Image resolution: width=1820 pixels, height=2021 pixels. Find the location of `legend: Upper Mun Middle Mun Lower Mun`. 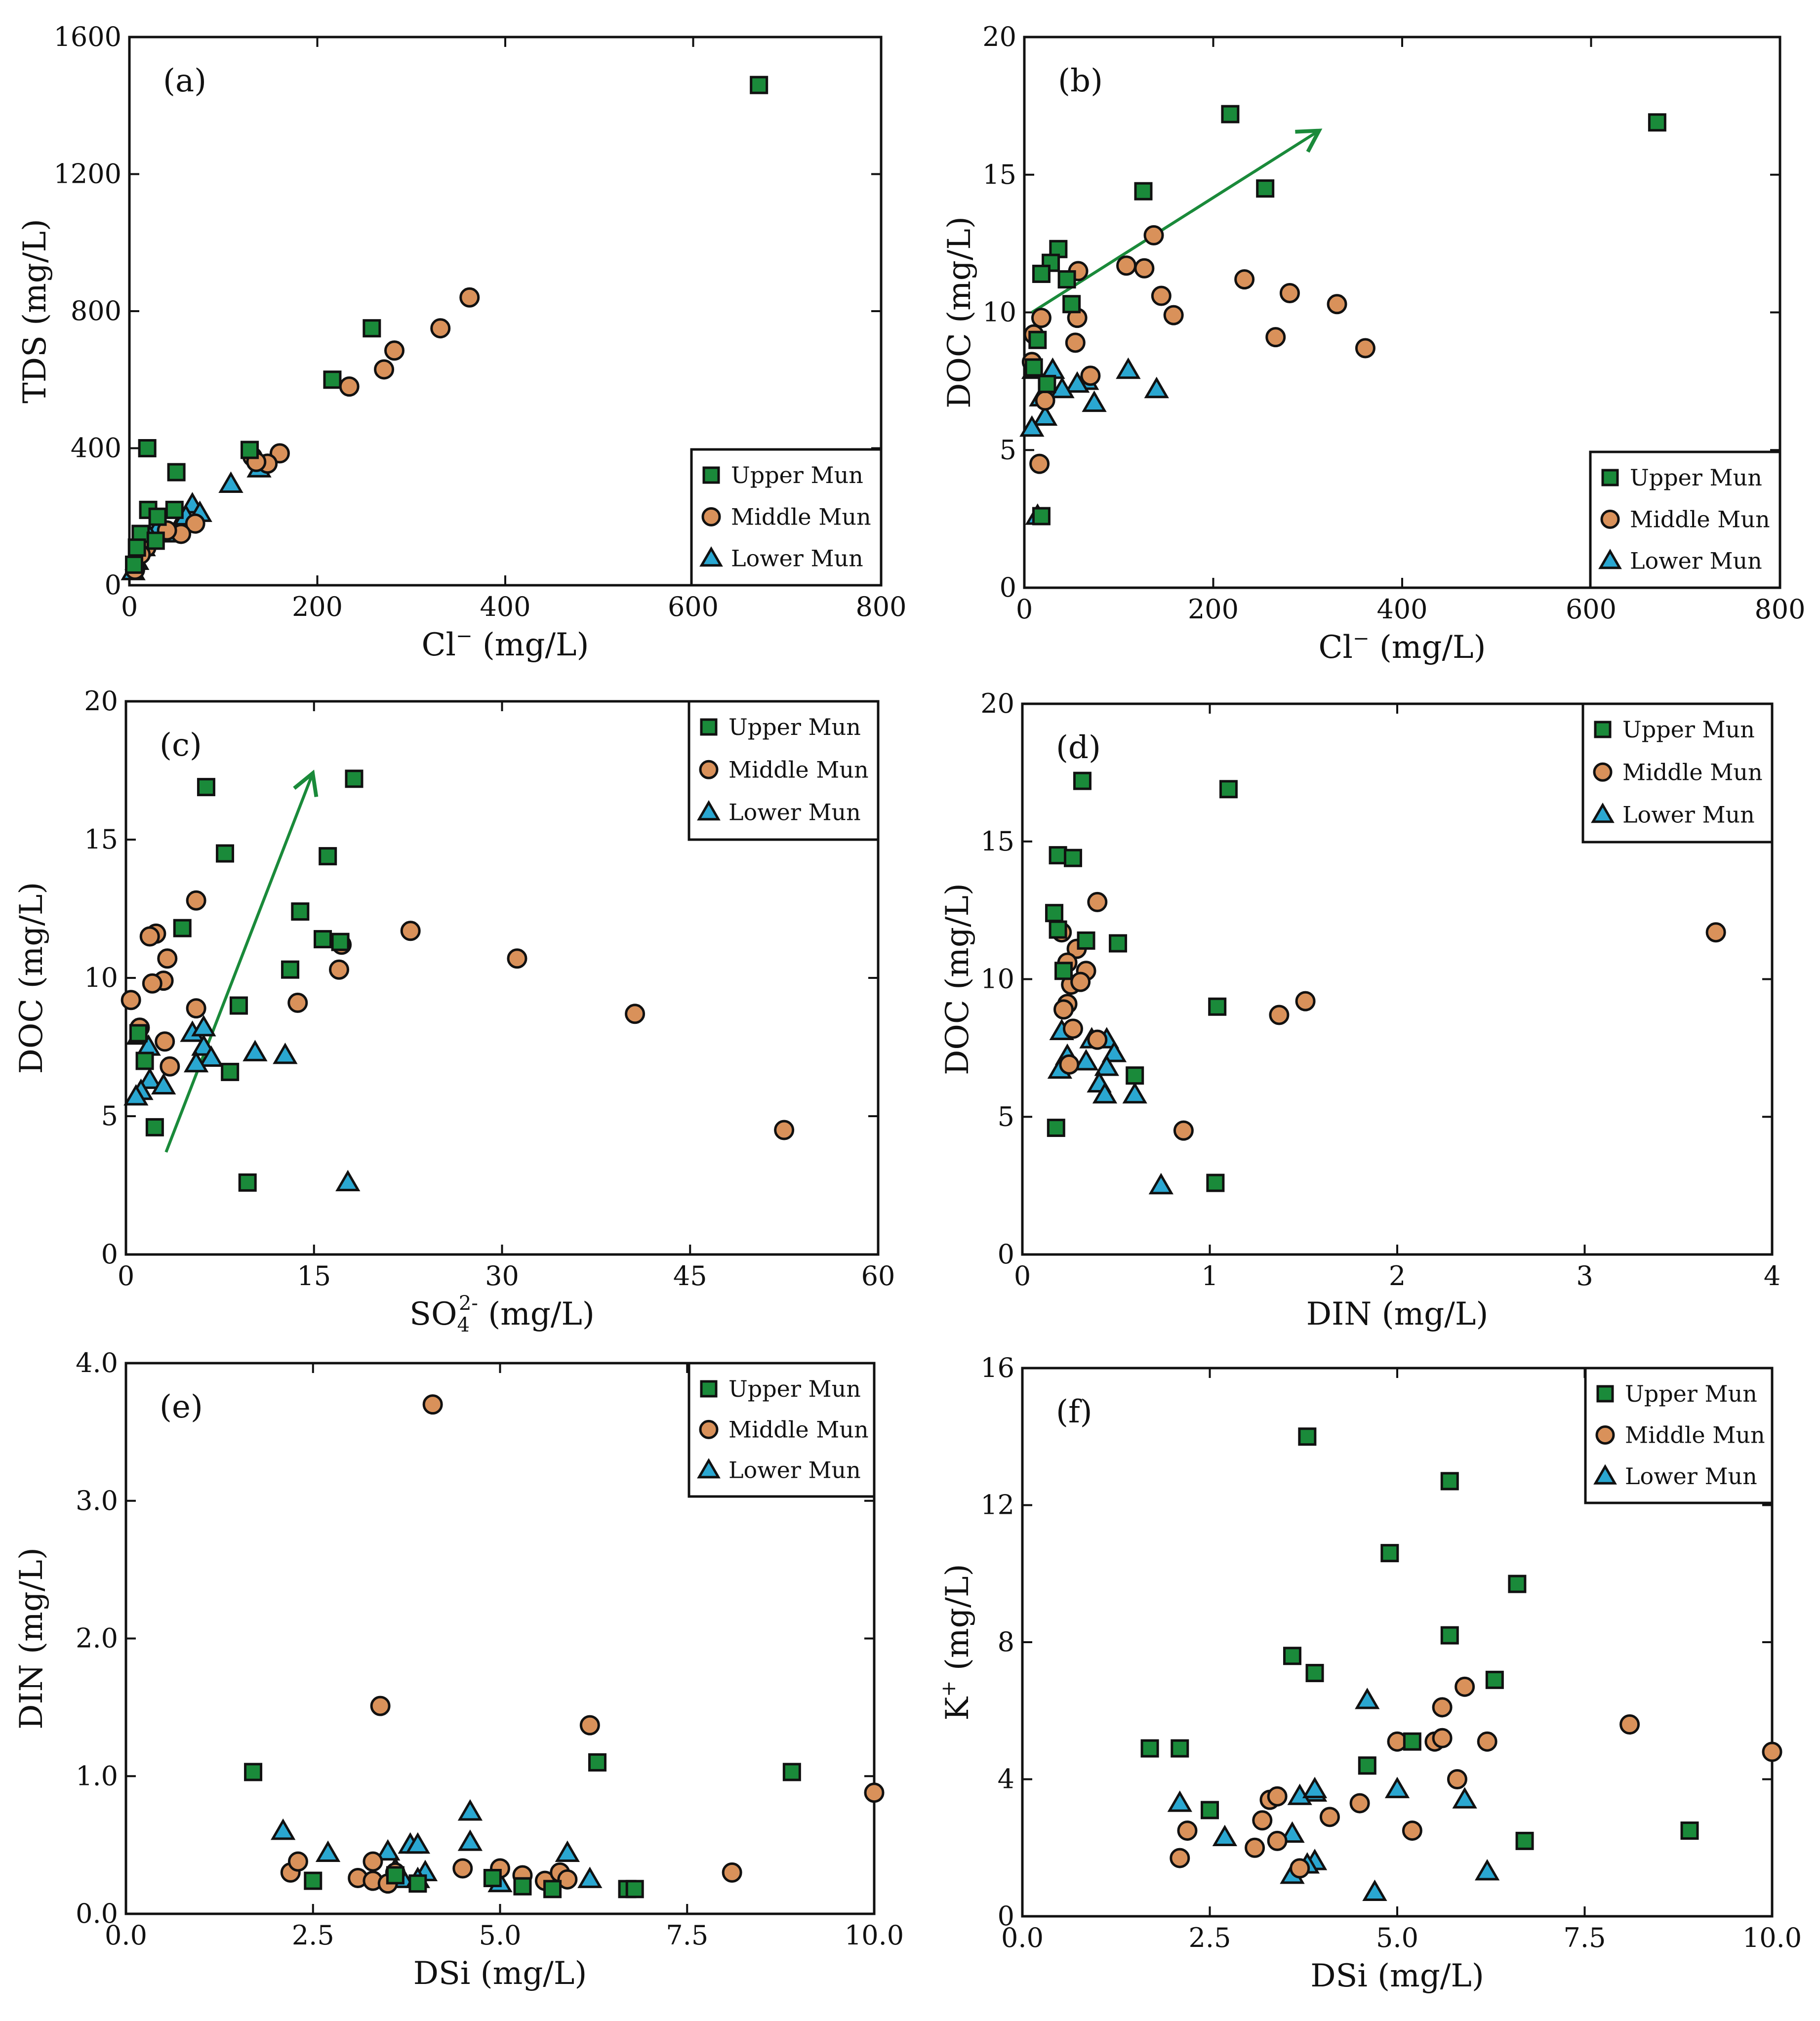

legend: Upper Mun Middle Mun Lower Mun is located at coordinates (784, 770).